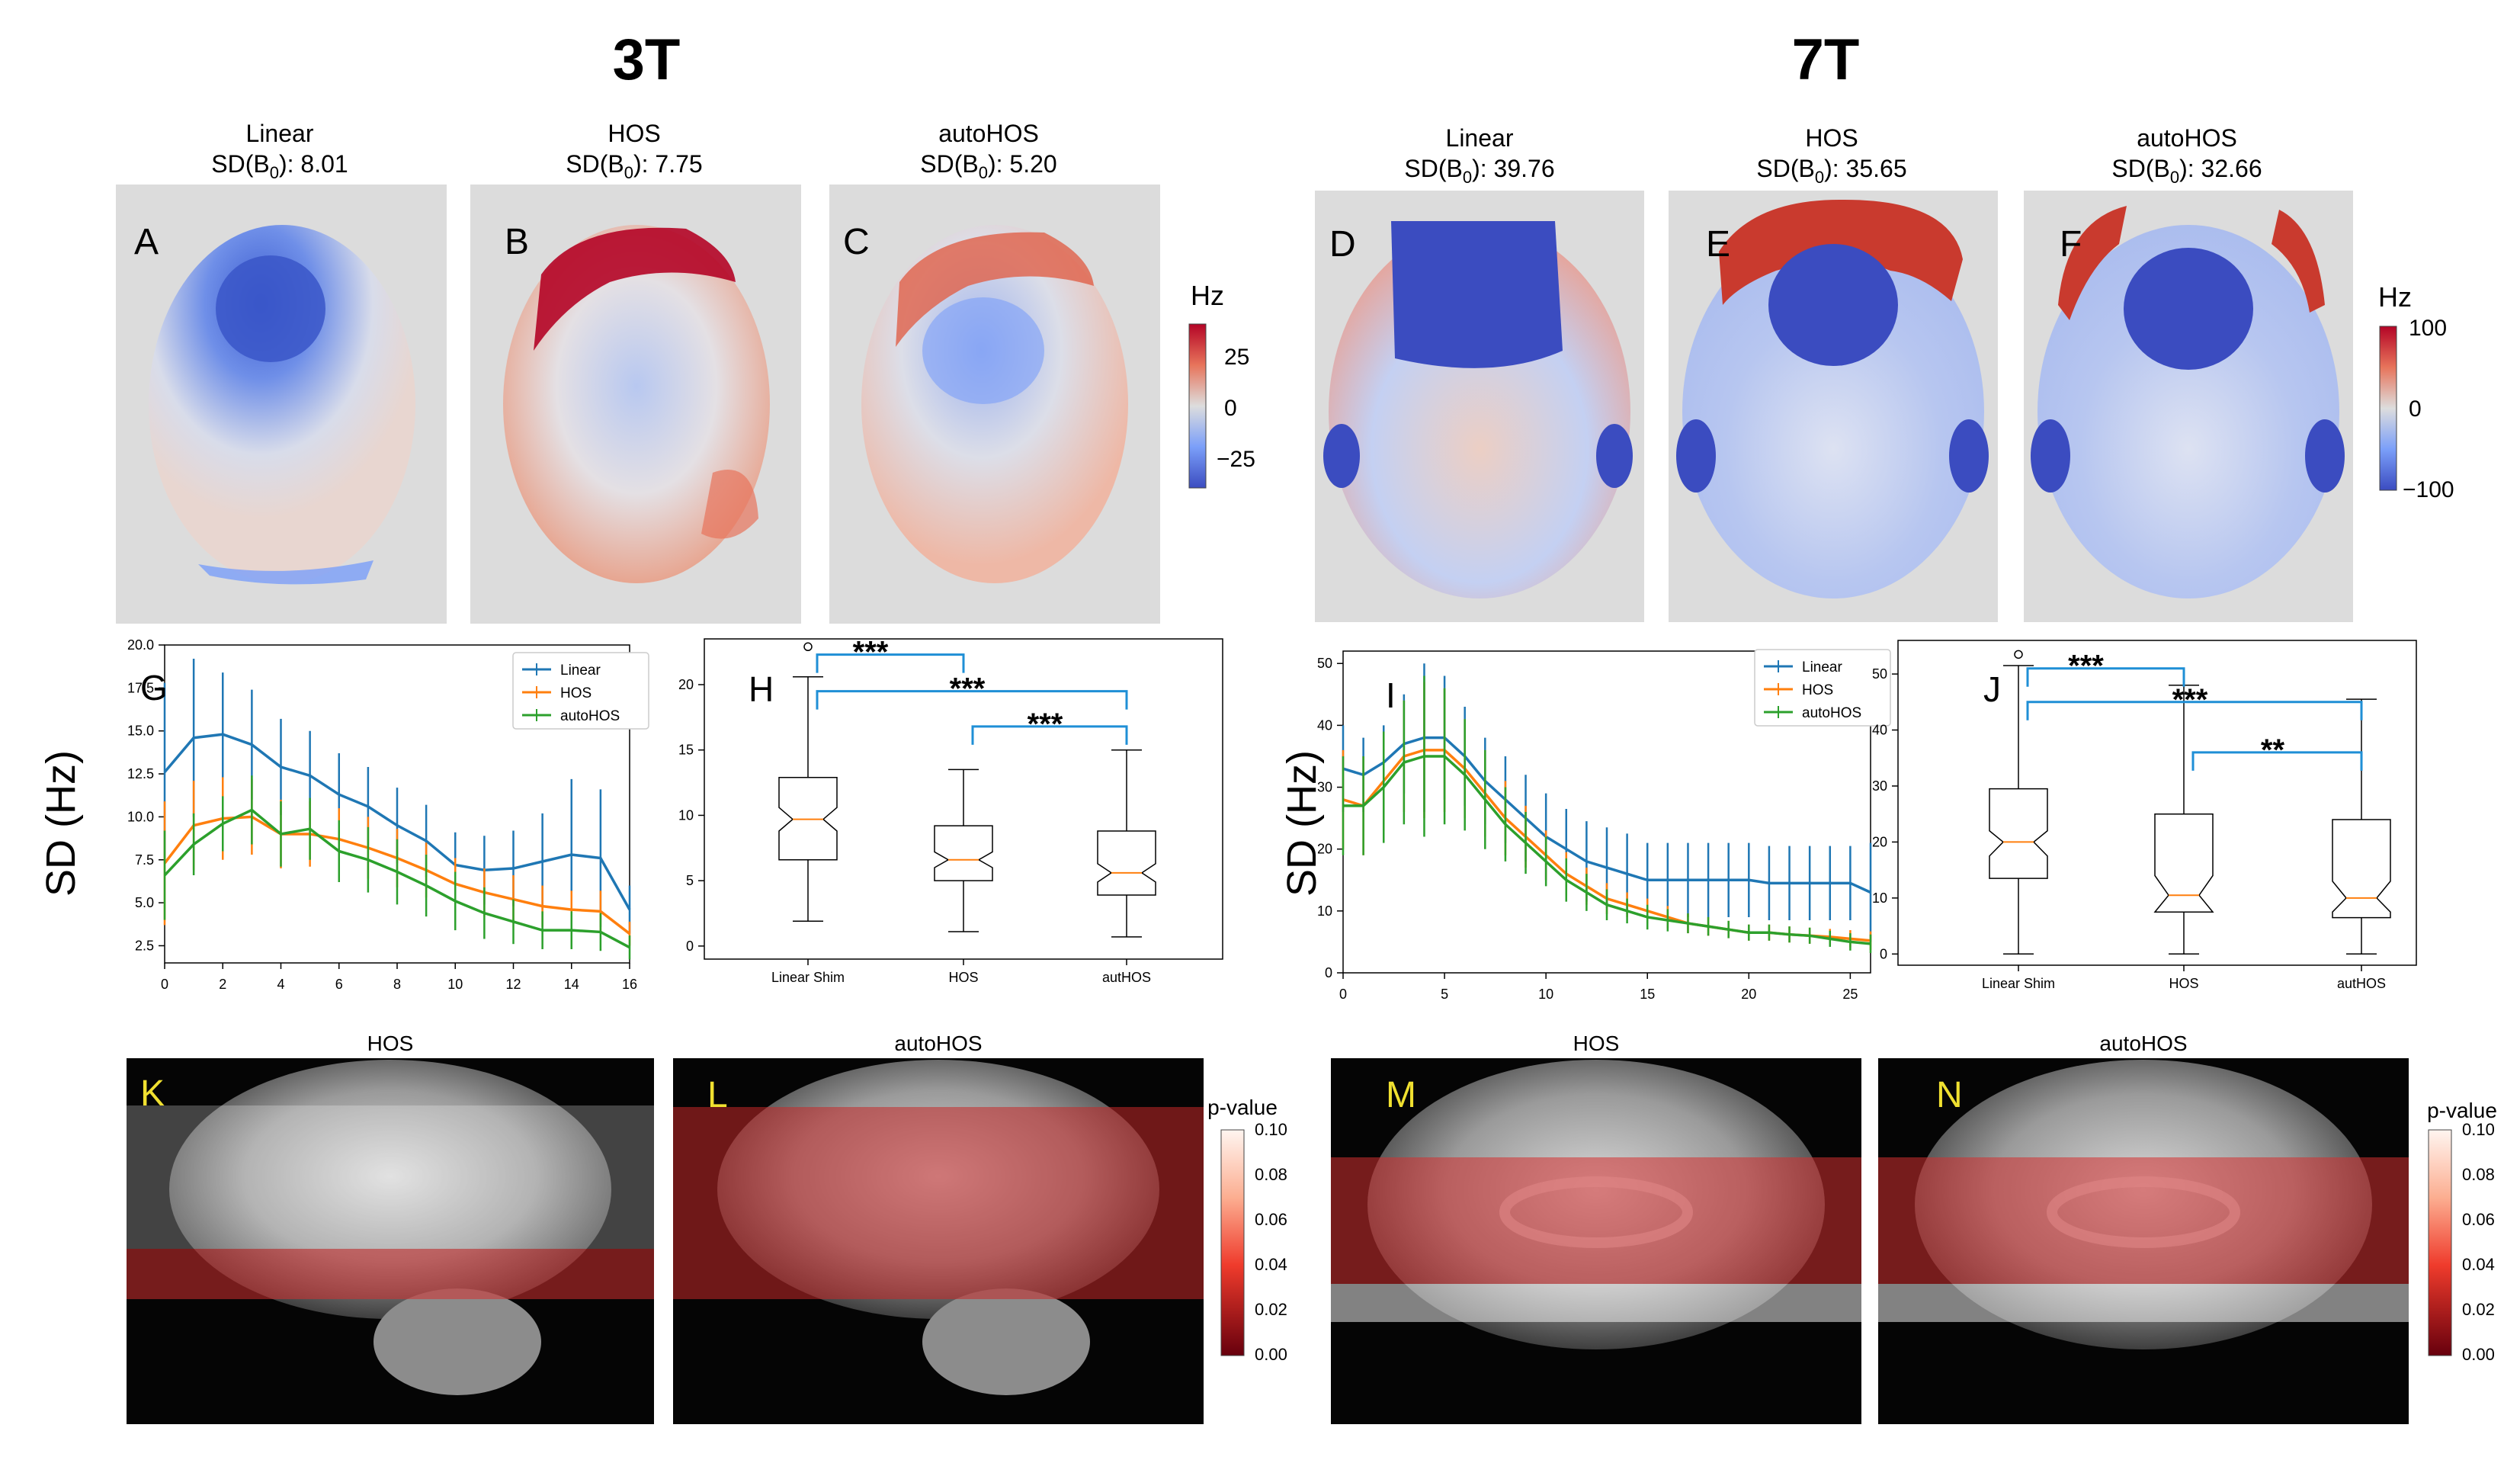 Image resolution: width=2520 pixels, height=1460 pixels. What do you see at coordinates (144, 945) in the screenshot?
I see `y-tick-label: 2.5` at bounding box center [144, 945].